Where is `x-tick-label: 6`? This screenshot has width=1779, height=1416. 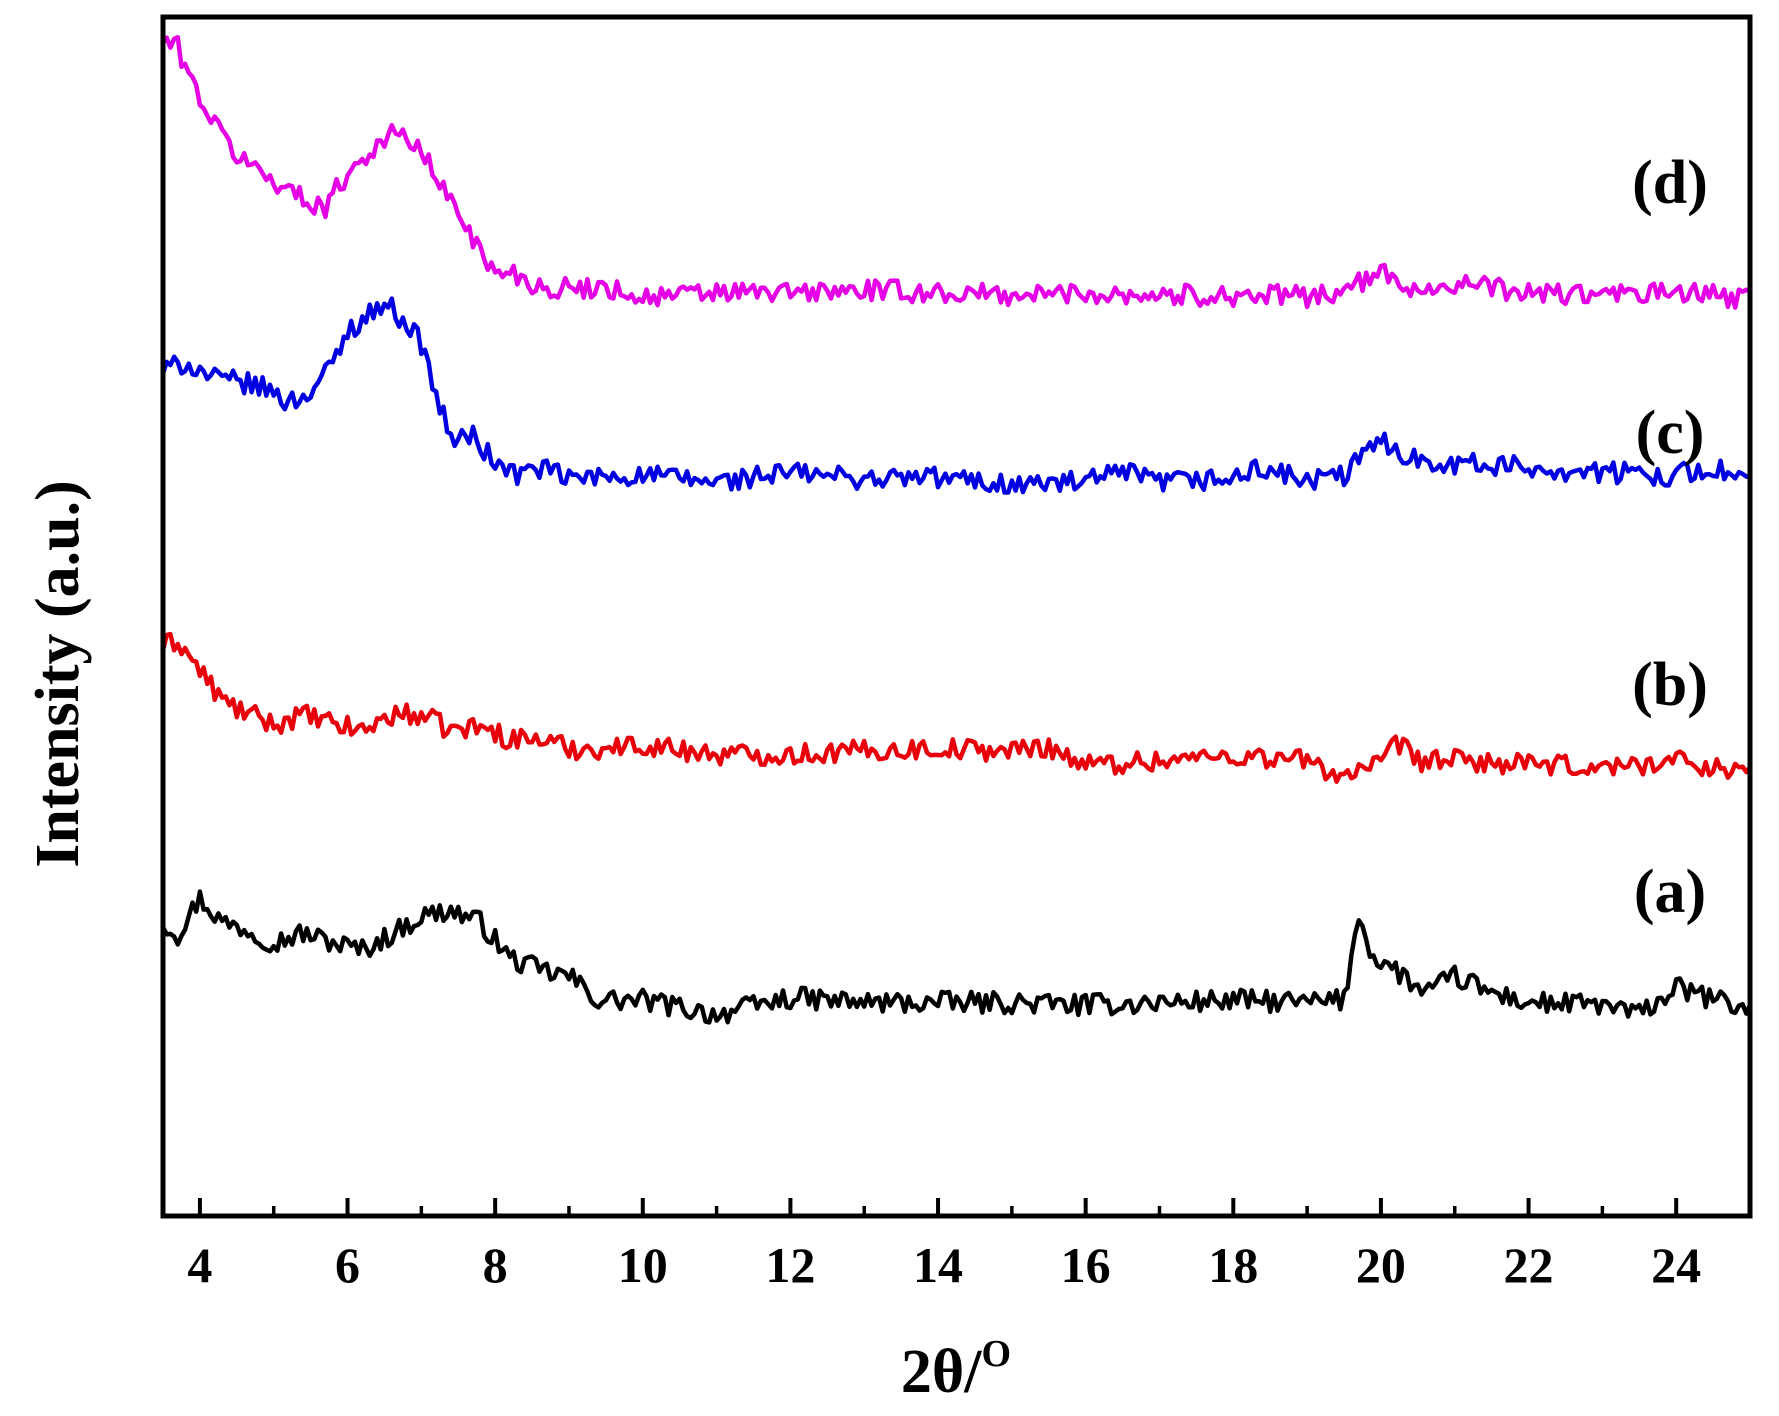
x-tick-label: 6 is located at coordinates (347, 1265).